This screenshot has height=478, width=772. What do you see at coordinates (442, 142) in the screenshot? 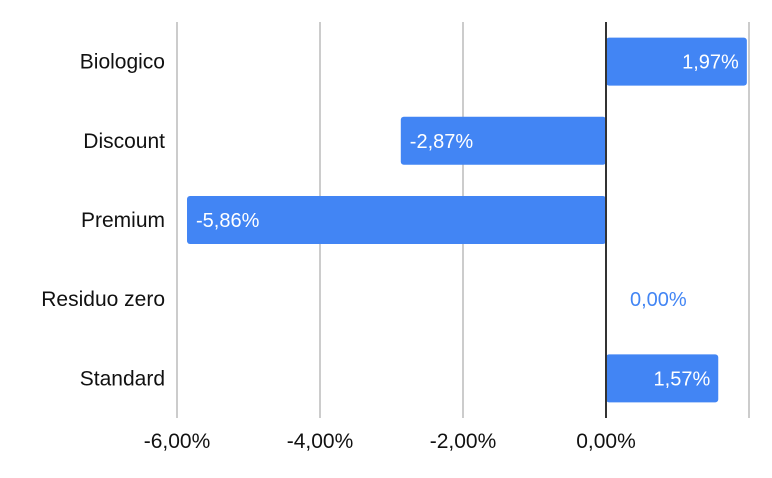
I see `data-label: -2,87%` at bounding box center [442, 142].